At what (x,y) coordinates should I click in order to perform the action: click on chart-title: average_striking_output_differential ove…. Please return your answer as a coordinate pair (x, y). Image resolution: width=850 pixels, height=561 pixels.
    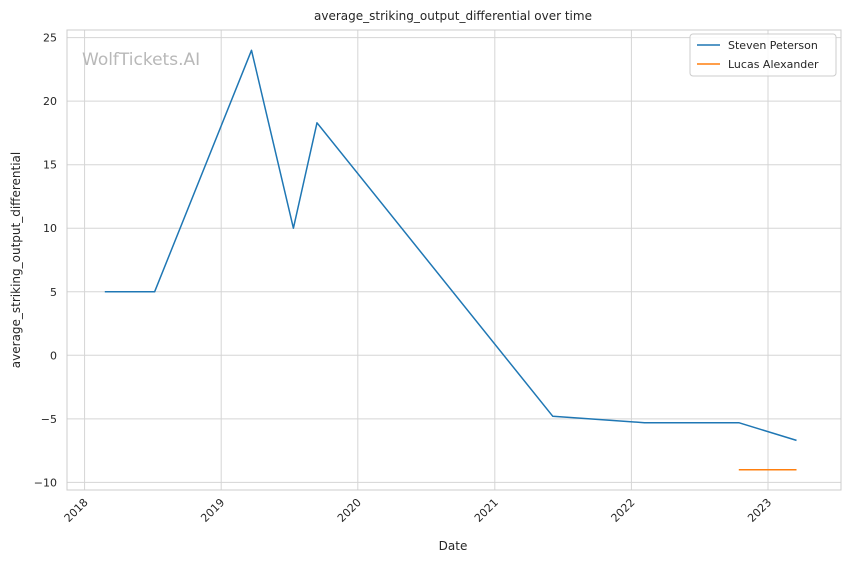
    Looking at the image, I should click on (453, 16).